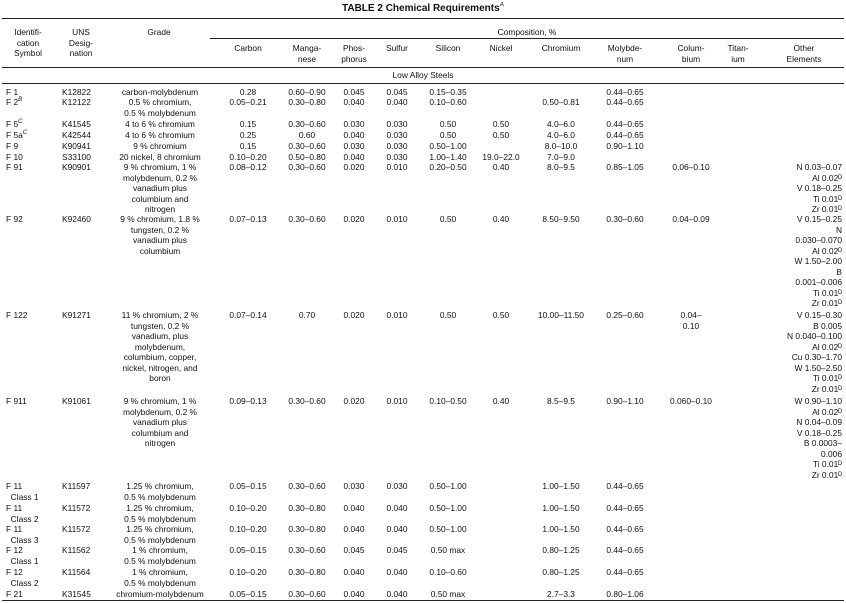 Image resolution: width=846 pixels, height=603 pixels. What do you see at coordinates (501, 157) in the screenshot?
I see `cell-nickel: 19.0–22.0` at bounding box center [501, 157].